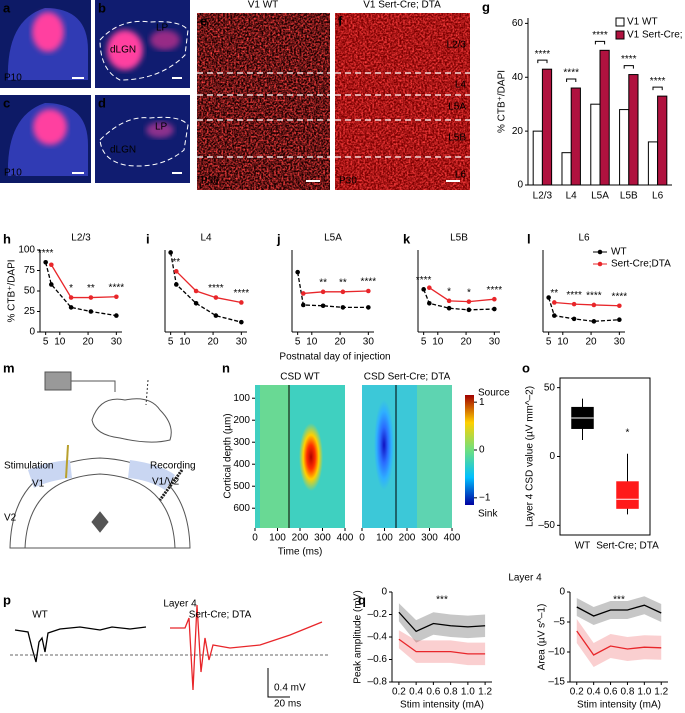 The width and height of the screenshot is (685, 713). Describe the element at coordinates (80, 644) in the screenshot. I see `trace-wt` at that location.